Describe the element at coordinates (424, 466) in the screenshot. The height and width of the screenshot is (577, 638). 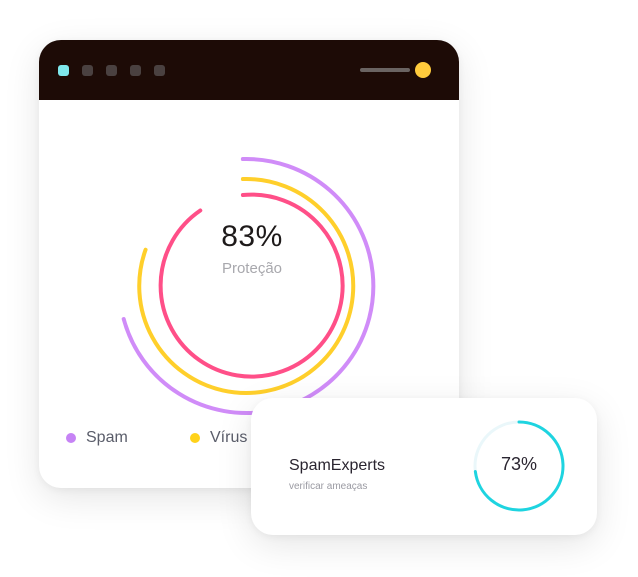
I see `spamexperts-card: SpamExperts verificar ameaças 73%` at that location.